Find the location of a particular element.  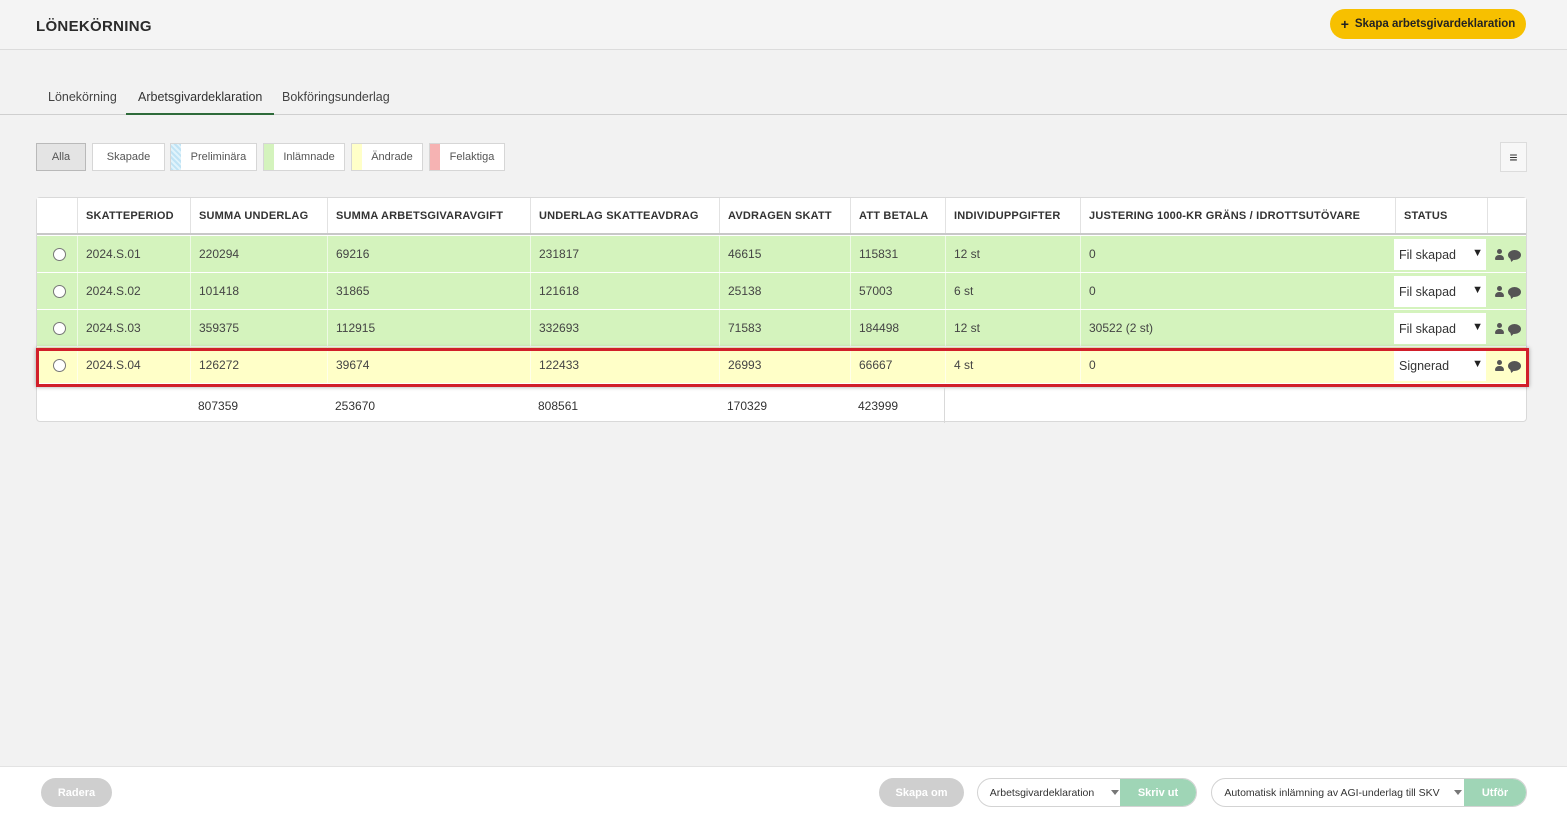

summa-underlag-cell: 220294 is located at coordinates (258, 254).